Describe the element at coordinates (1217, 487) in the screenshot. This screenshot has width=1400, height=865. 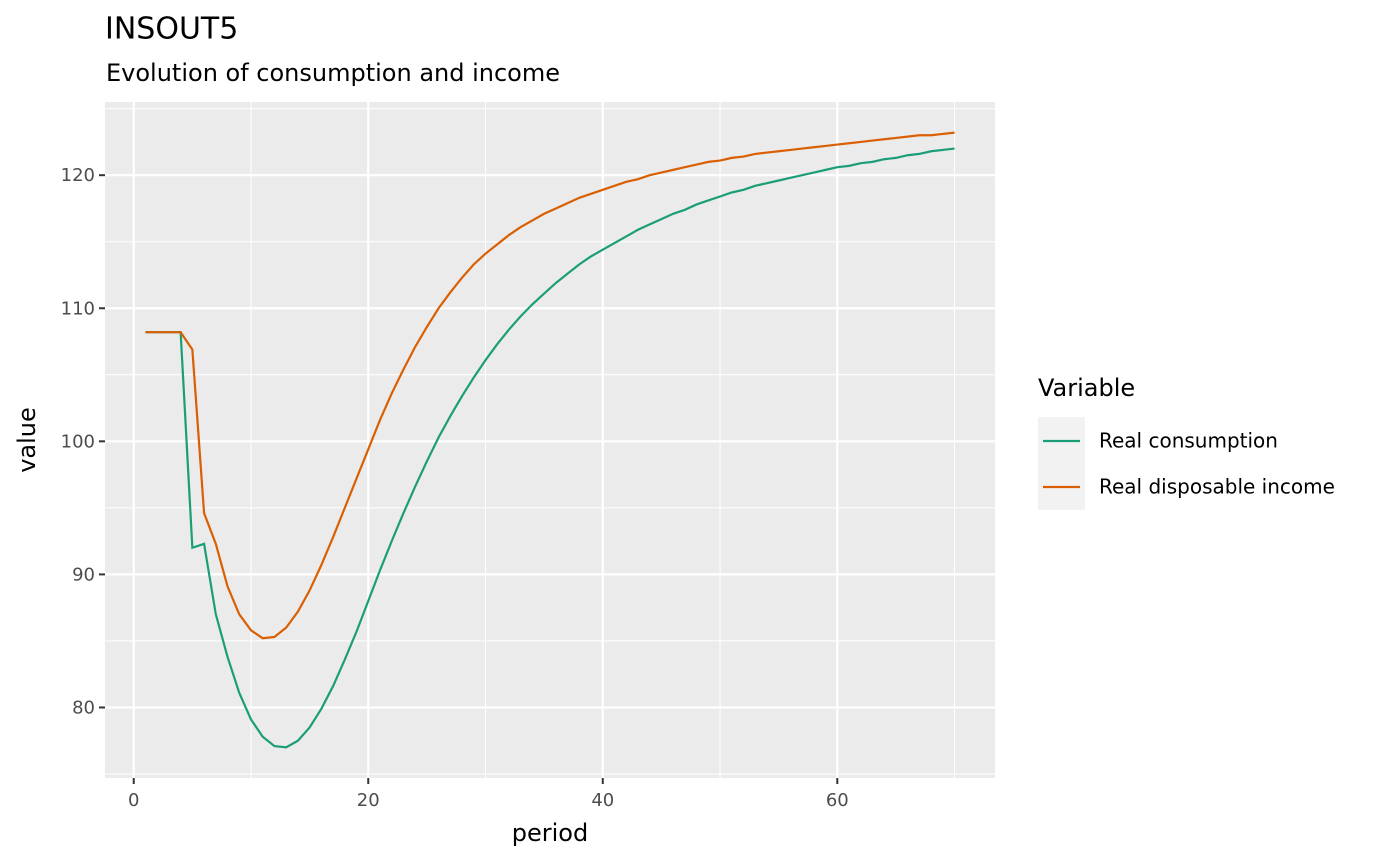
I see `legend-label: Real disposable income` at that location.